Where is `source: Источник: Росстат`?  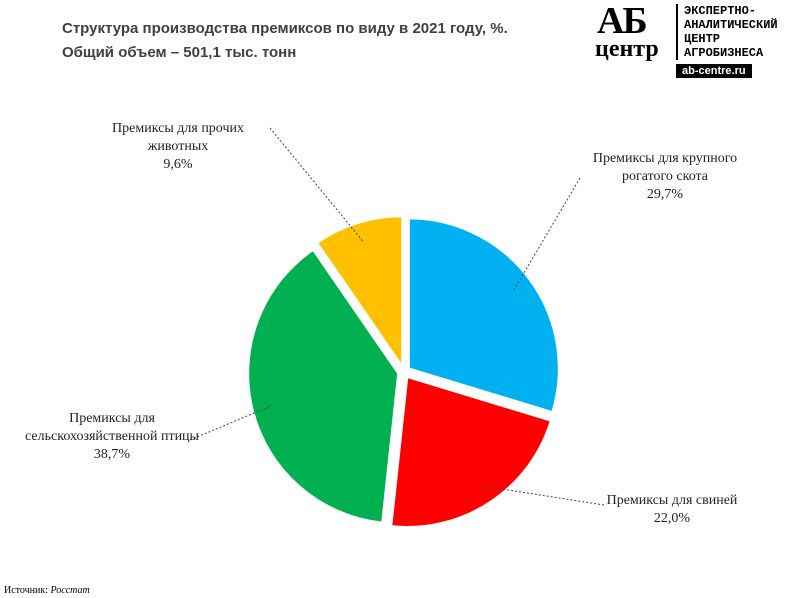
source: Источник: Росстат is located at coordinates (47, 590).